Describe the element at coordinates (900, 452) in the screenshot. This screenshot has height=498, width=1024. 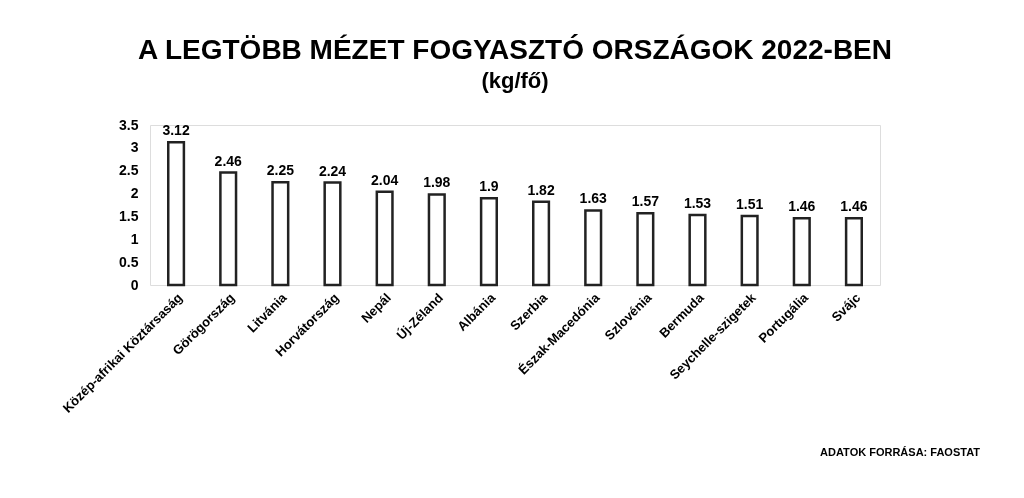
I see `text: ADATOK FORRÁSA: FAOSTAT` at that location.